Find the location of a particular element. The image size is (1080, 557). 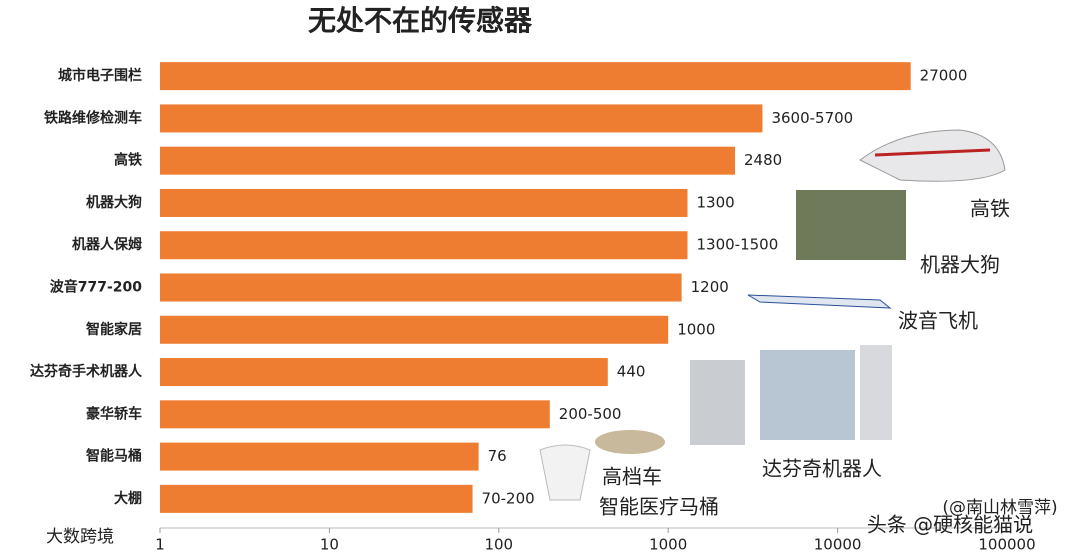

x-tick-label: 1000 is located at coordinates (668, 545).